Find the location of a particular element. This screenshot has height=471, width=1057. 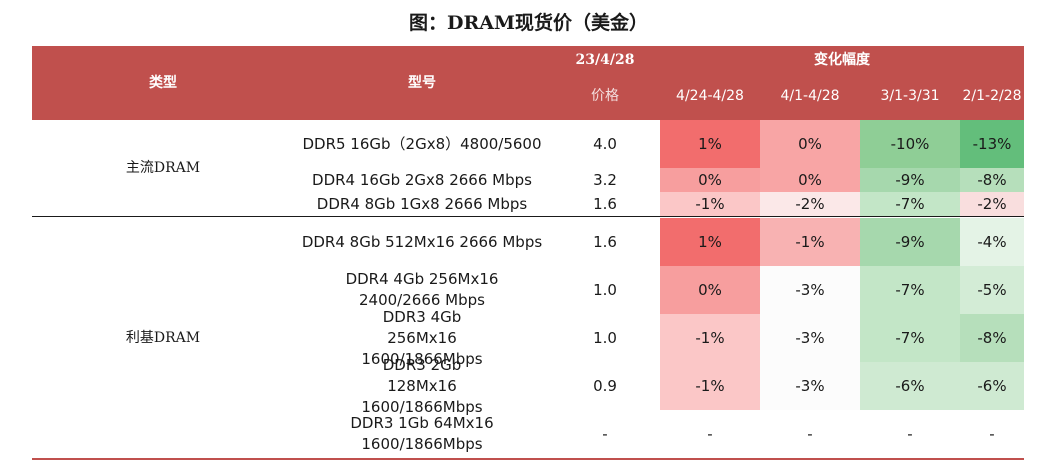

row-5-change-3: -7% is located at coordinates (910, 290).